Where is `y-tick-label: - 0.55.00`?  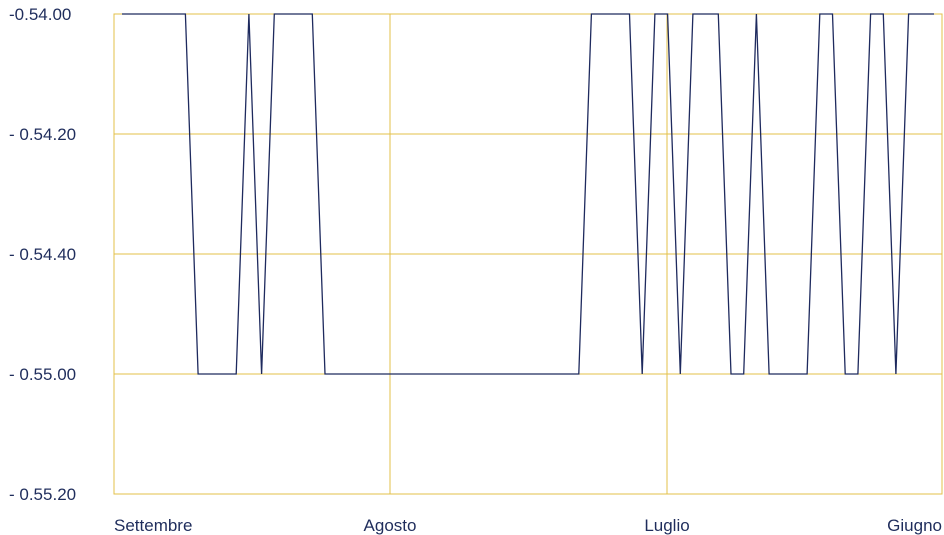 y-tick-label: - 0.55.00 is located at coordinates (42, 374).